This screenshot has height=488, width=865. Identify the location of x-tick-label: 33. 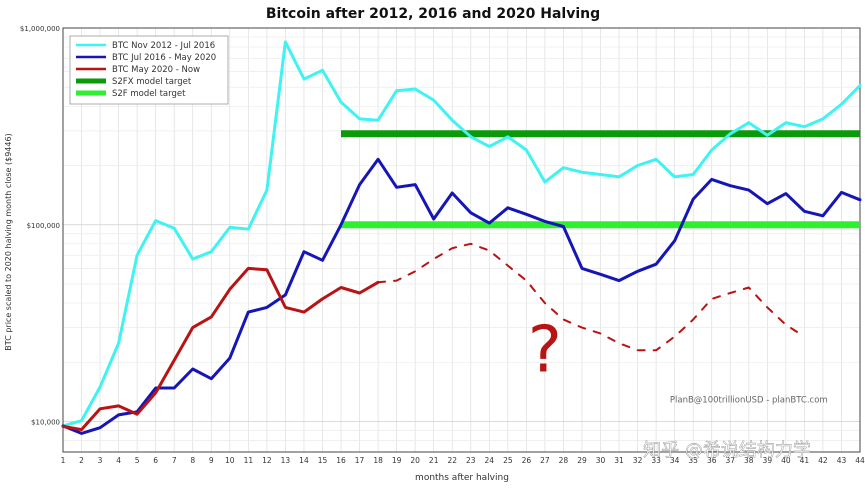
(656, 460).